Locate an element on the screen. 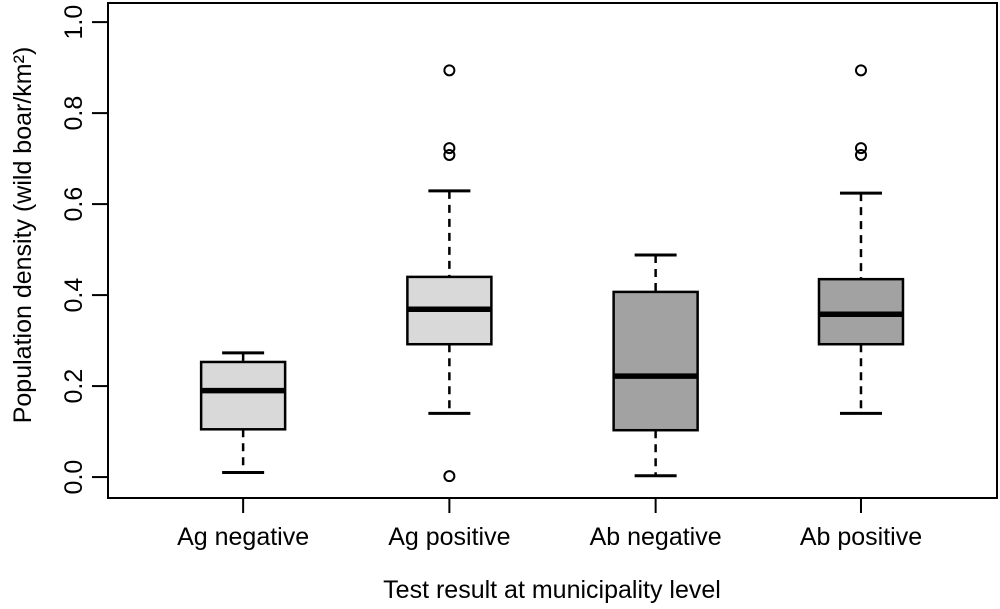 The image size is (1000, 609). box-ab-negative is located at coordinates (655, 361).